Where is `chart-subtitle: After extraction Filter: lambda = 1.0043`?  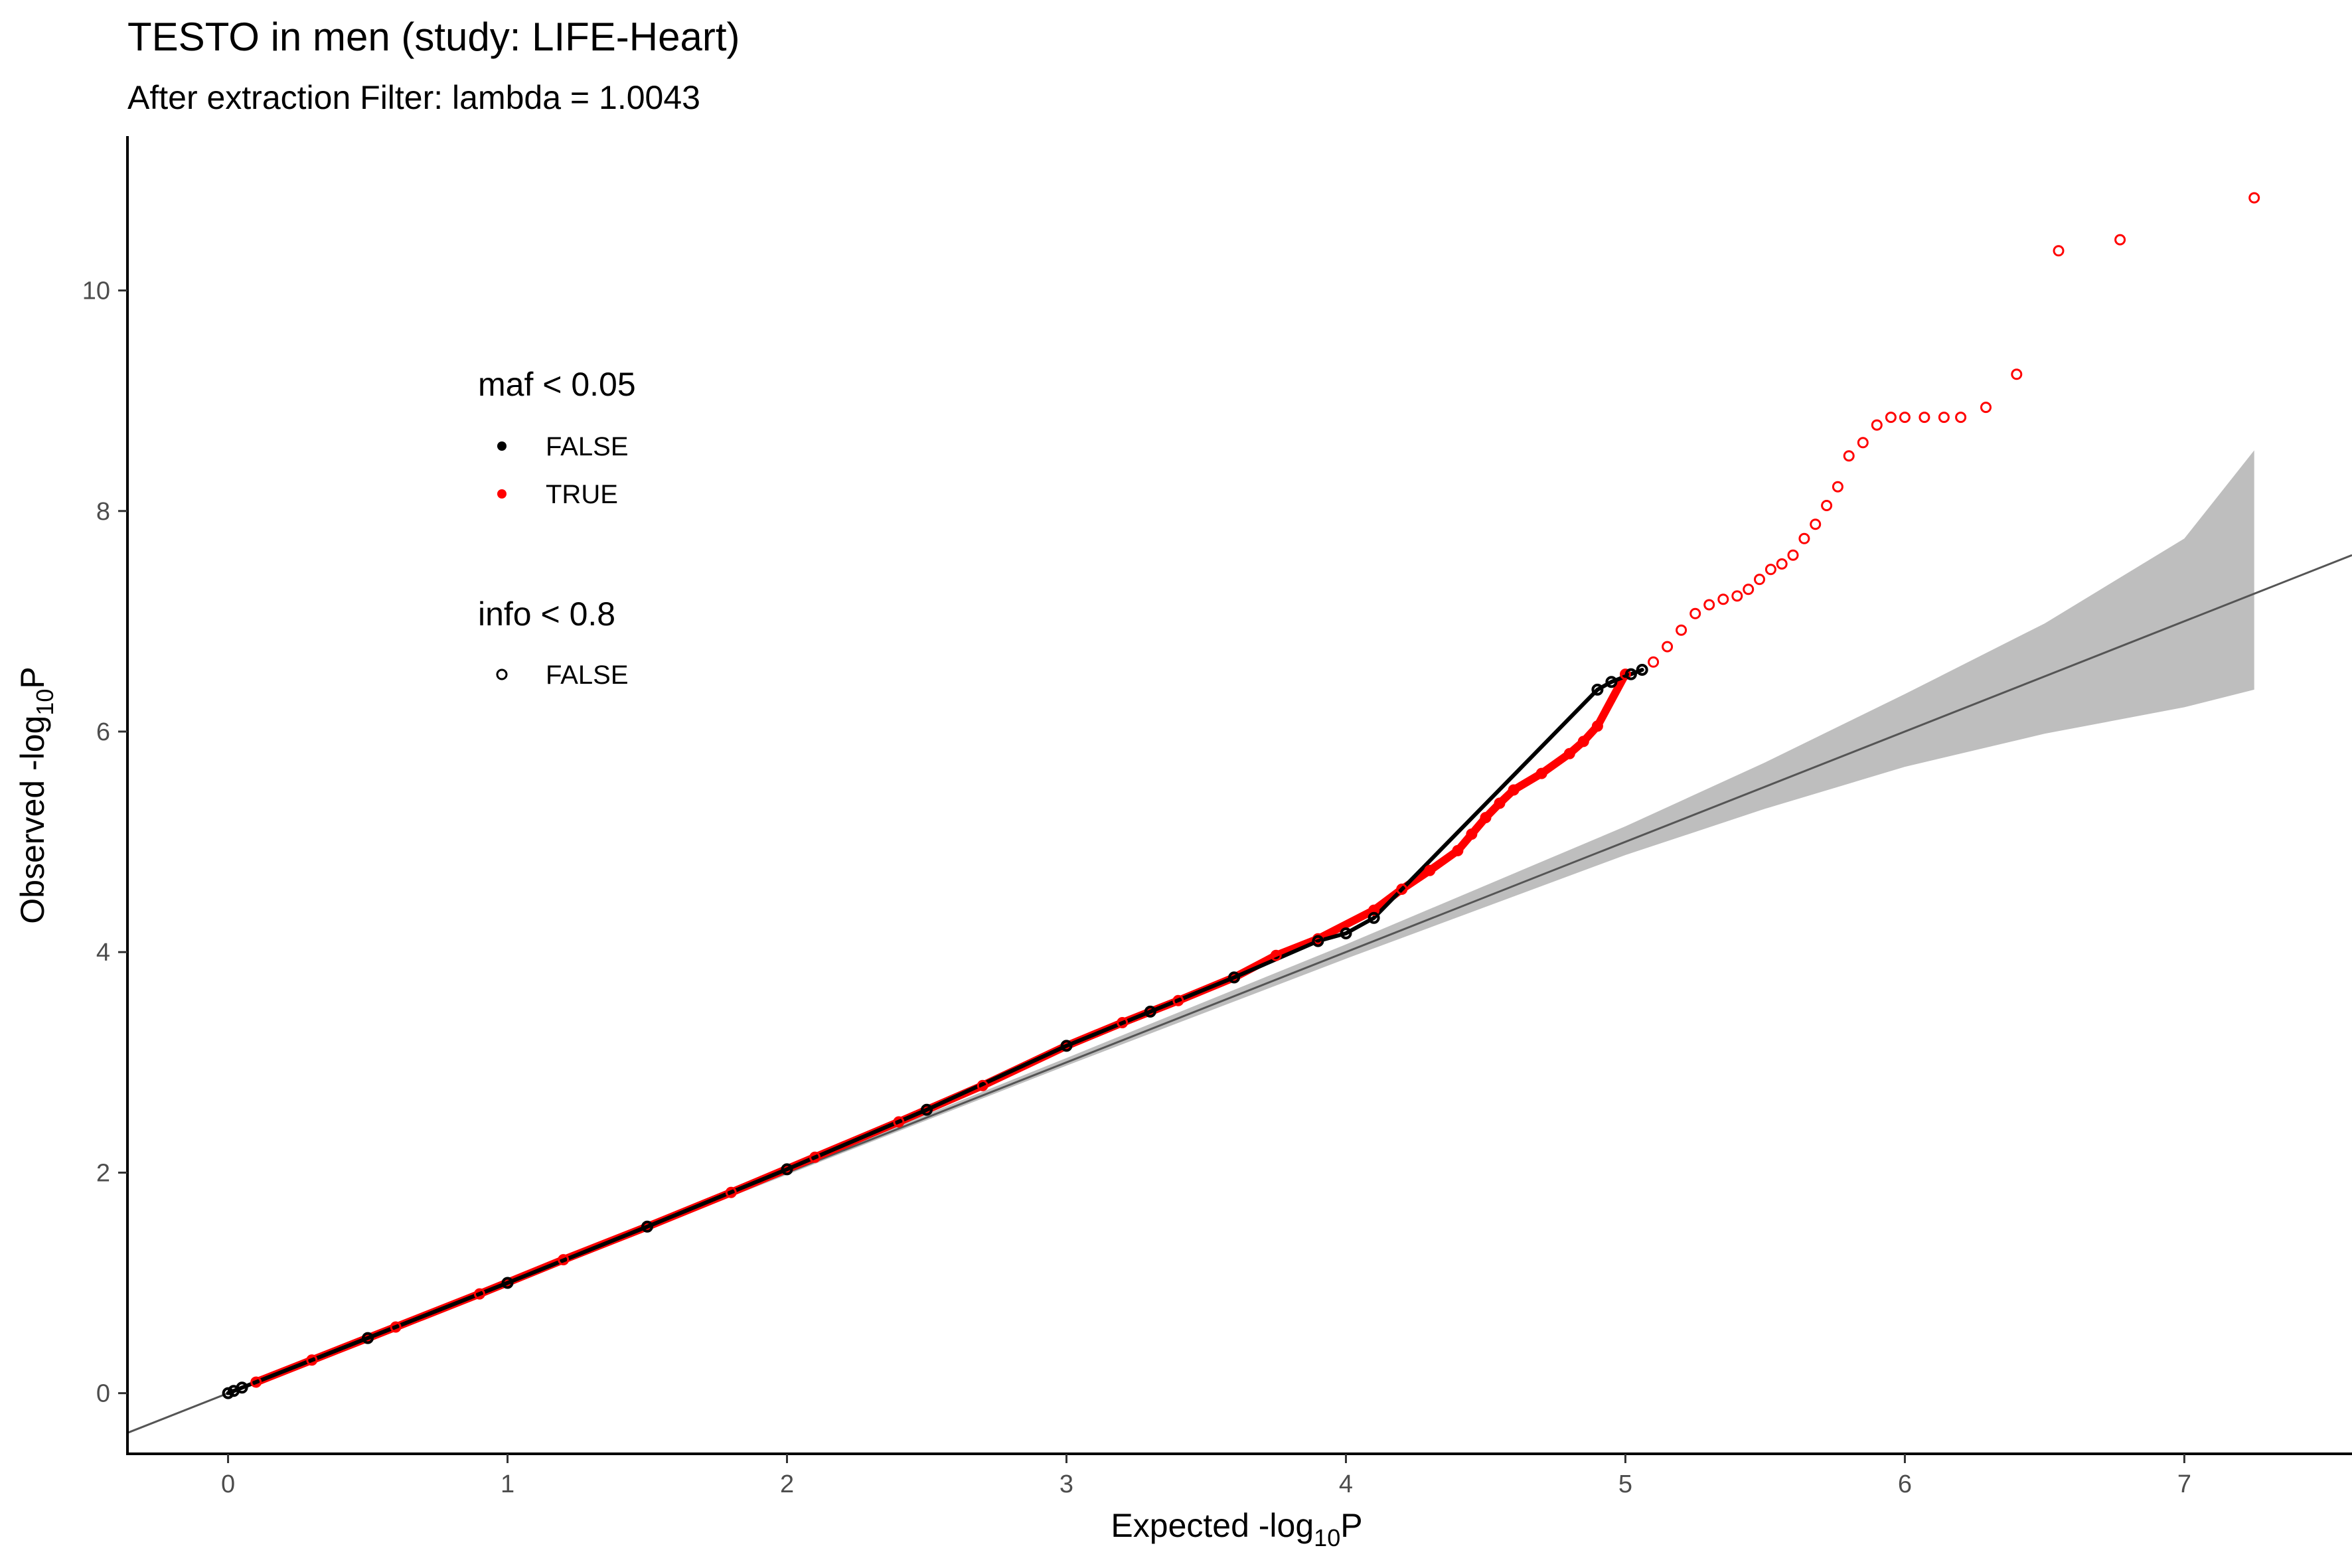 chart-subtitle: After extraction Filter: lambda = 1.0043 is located at coordinates (413, 98).